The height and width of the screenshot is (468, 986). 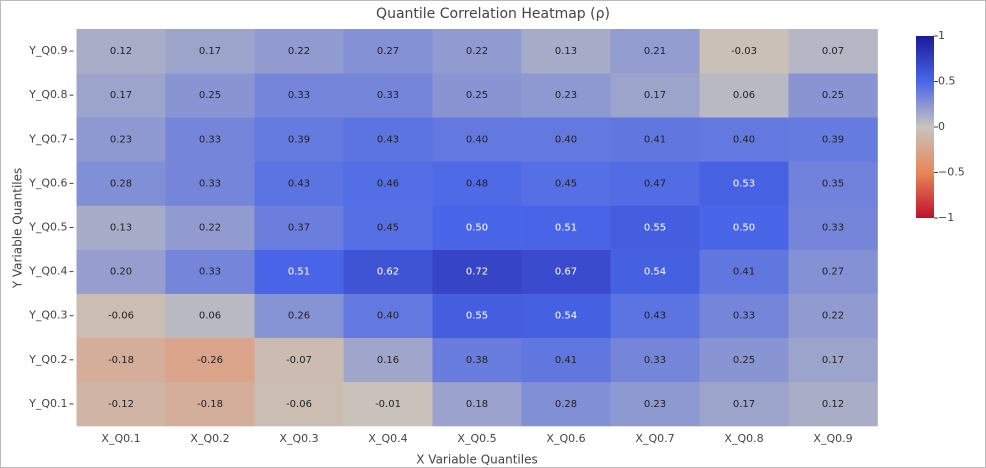 What do you see at coordinates (47, 359) in the screenshot?
I see `y-tick-label: Y_Q0.2` at bounding box center [47, 359].